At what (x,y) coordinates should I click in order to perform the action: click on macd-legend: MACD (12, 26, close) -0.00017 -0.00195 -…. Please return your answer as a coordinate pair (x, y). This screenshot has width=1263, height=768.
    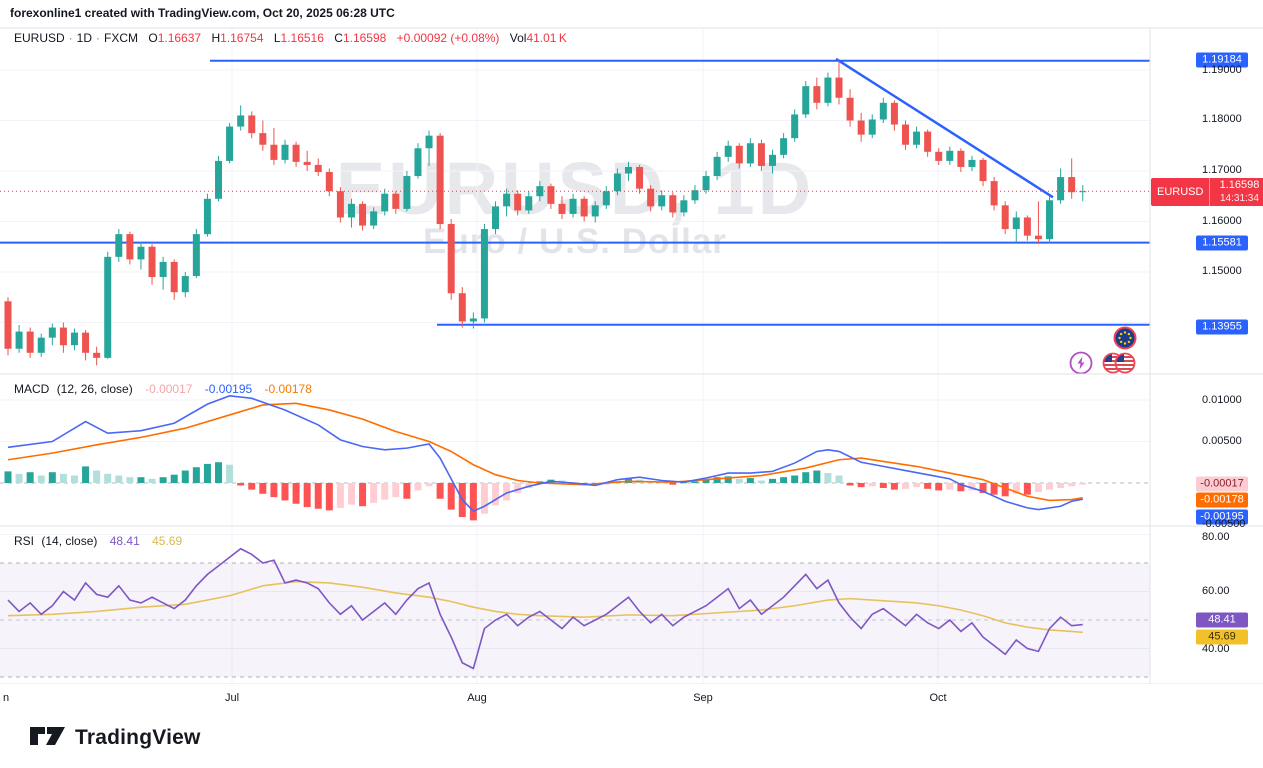
    Looking at the image, I should click on (163, 389).